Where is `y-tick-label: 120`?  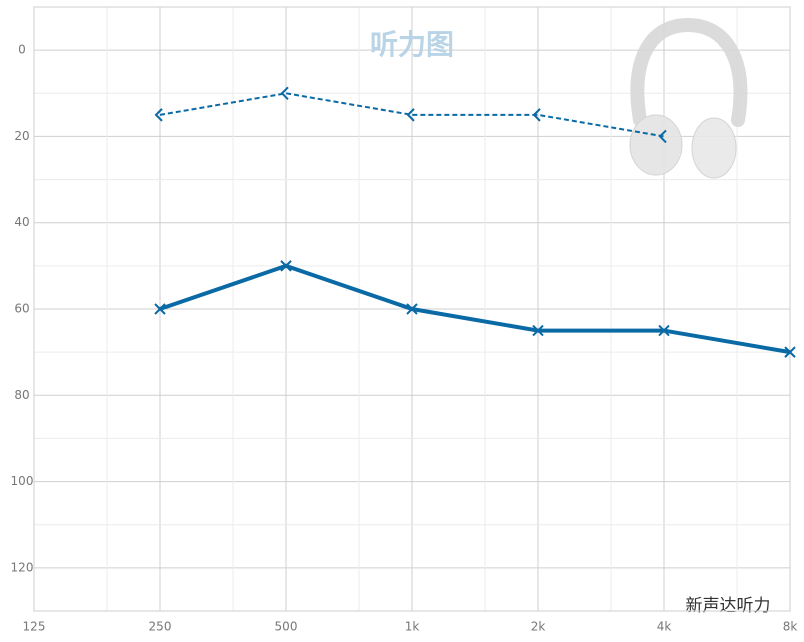
y-tick-label: 120 is located at coordinates (22, 567).